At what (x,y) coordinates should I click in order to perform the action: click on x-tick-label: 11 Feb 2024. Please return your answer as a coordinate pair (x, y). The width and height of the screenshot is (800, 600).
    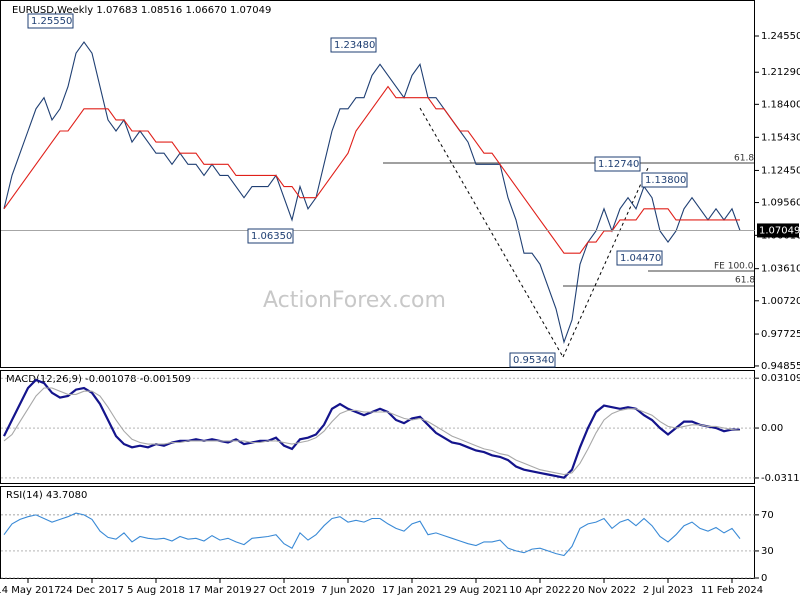
    Looking at the image, I should click on (732, 590).